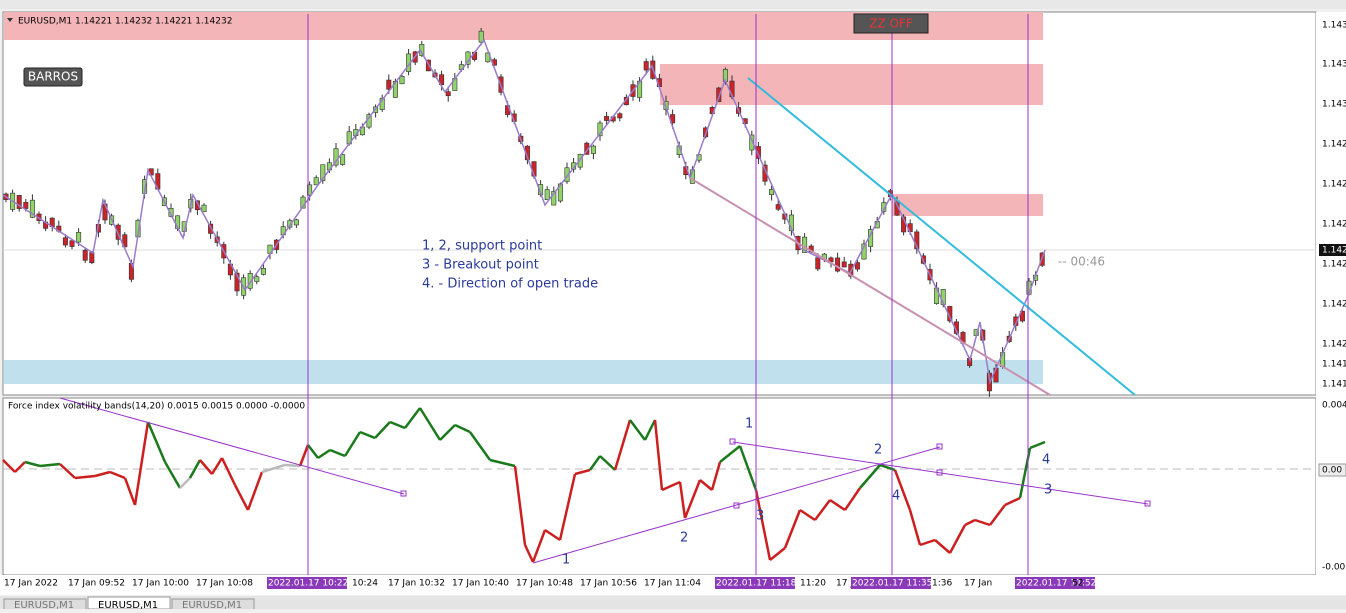 The image size is (1346, 613). Describe the element at coordinates (480, 584) in the screenshot. I see `time-label: 17 Jan 10:40` at that location.